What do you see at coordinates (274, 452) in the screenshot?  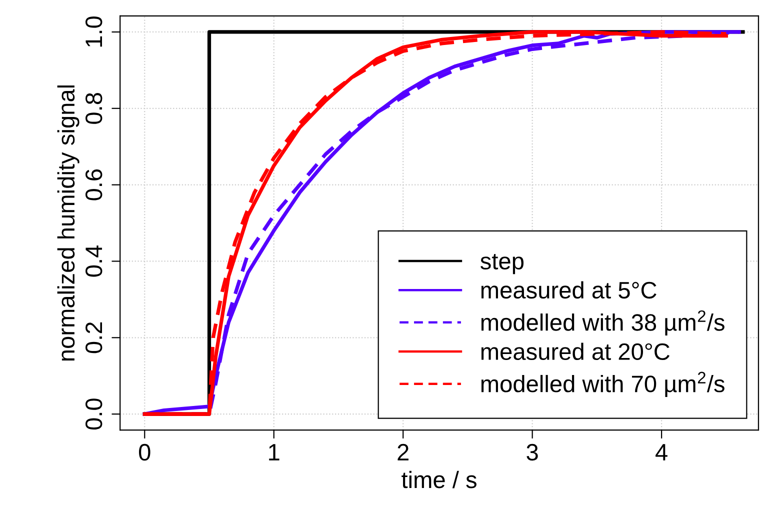 I see `x-tick-label: 1` at bounding box center [274, 452].